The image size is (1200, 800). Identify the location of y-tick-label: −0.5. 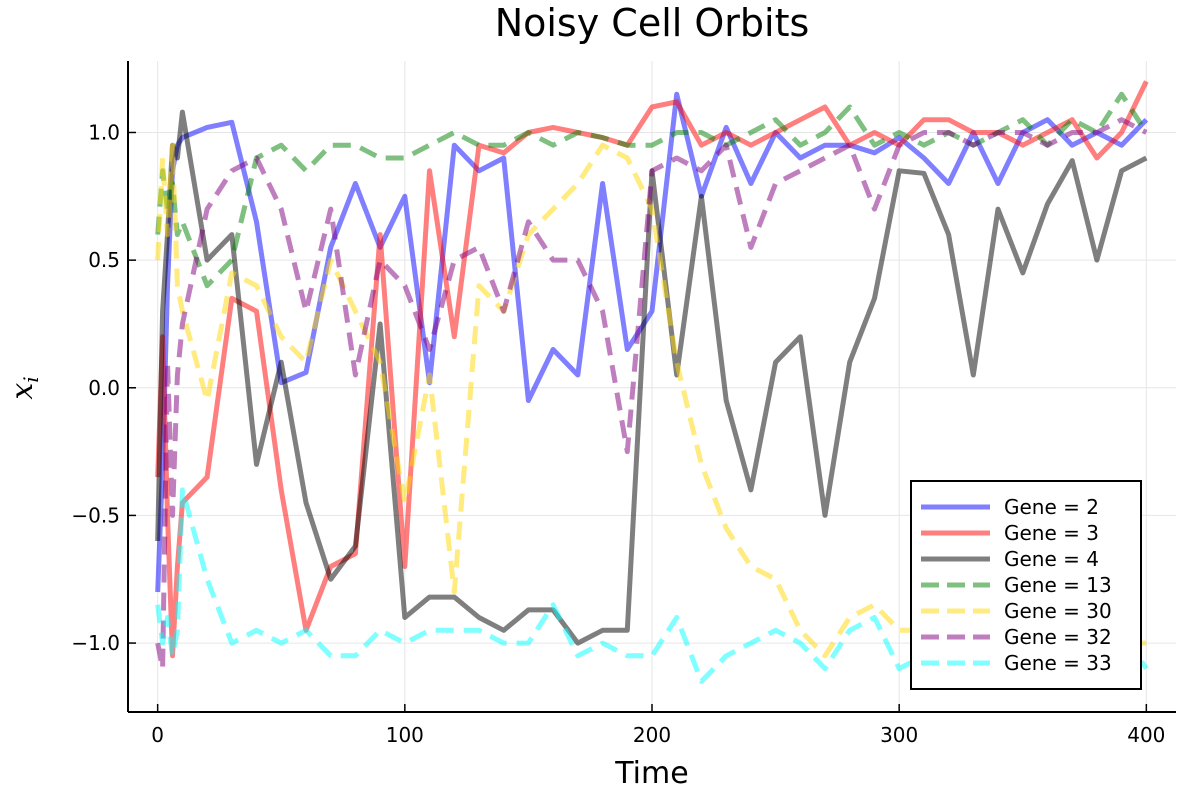
(95, 515).